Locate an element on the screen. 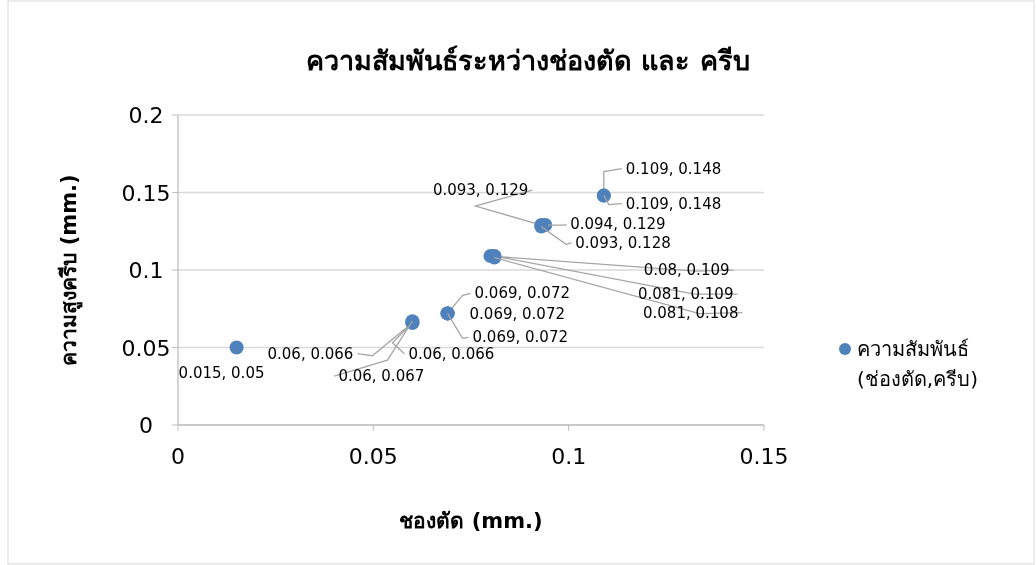  y-tick-label: 0.15 is located at coordinates (146, 193).